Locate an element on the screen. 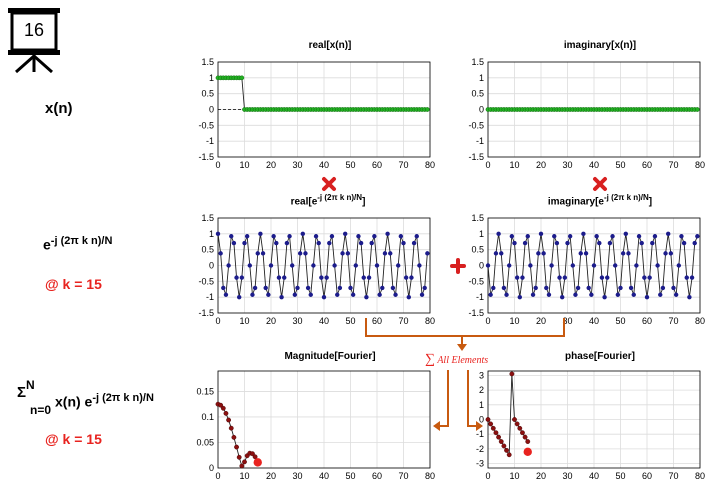 The image size is (713, 489). title-imag-exp-base: imaginary[e is located at coordinates (575, 202).